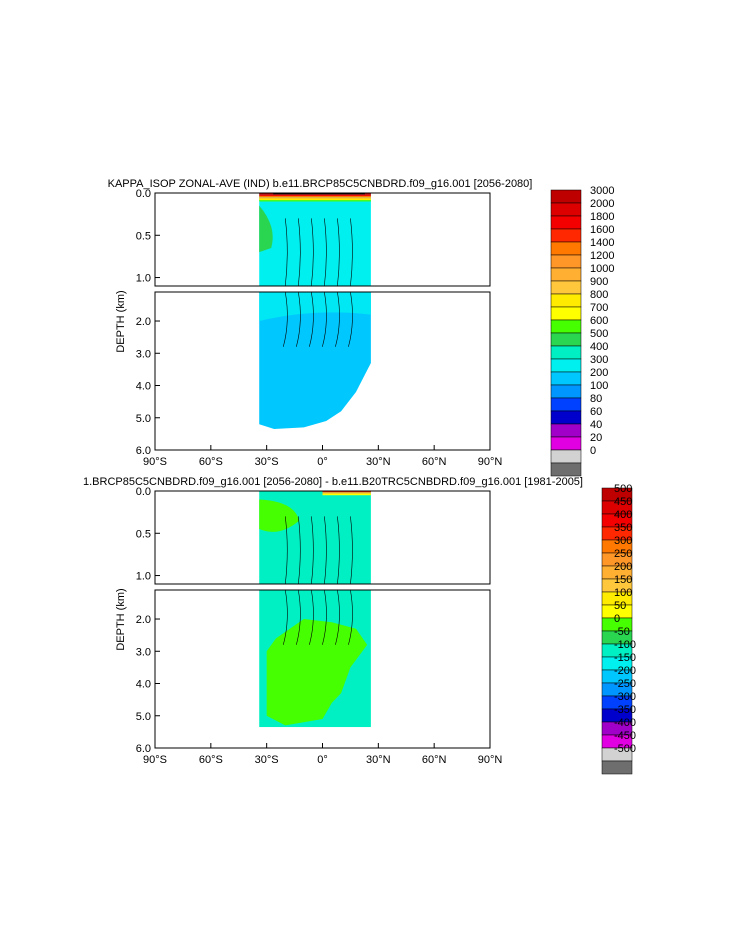 The width and height of the screenshot is (733, 945). I want to click on colorbar-label: 450, so click(623, 502).